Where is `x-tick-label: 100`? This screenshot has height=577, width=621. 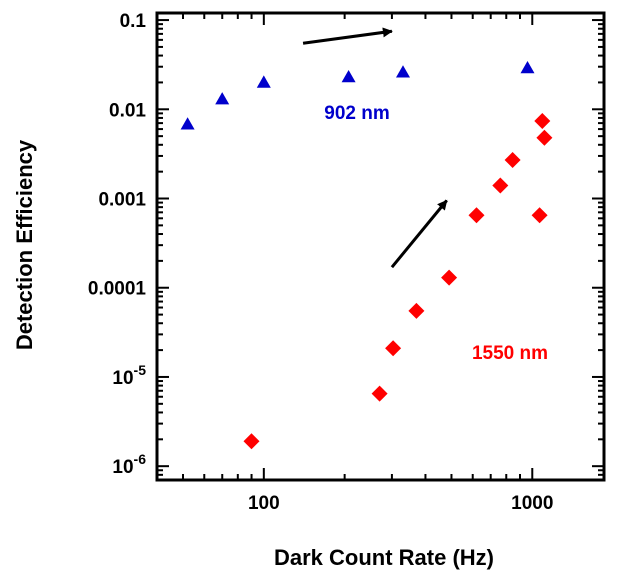 x-tick-label: 100 is located at coordinates (264, 503).